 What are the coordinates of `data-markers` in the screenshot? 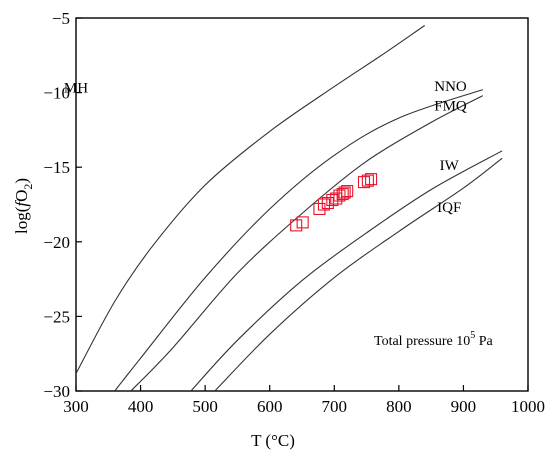 It's located at (334, 202).